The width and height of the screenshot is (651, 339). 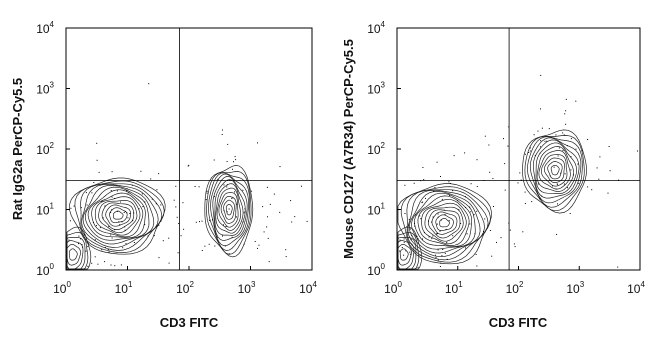 I want to click on x-axis-title-right: CD3 FITC, so click(x=518, y=322).